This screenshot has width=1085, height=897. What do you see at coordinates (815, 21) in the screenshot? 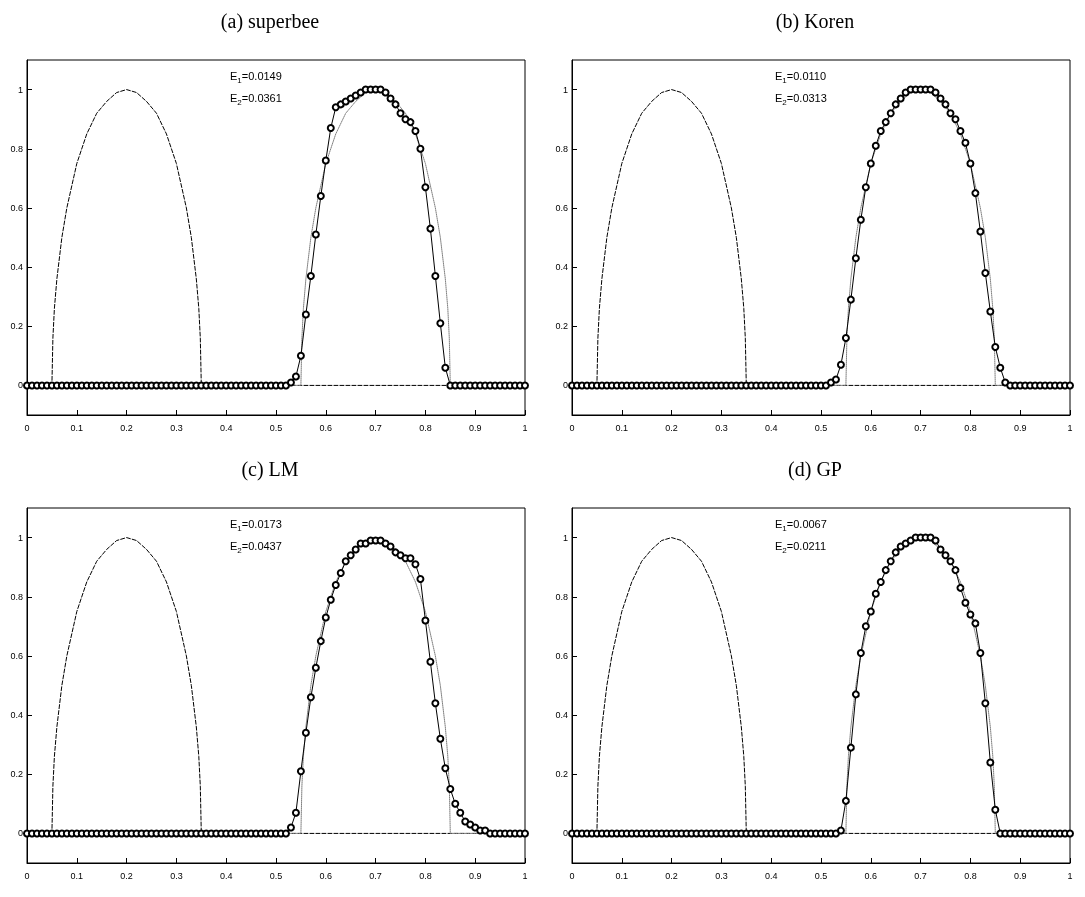
I see `chart-title: (b) Koren` at bounding box center [815, 21].